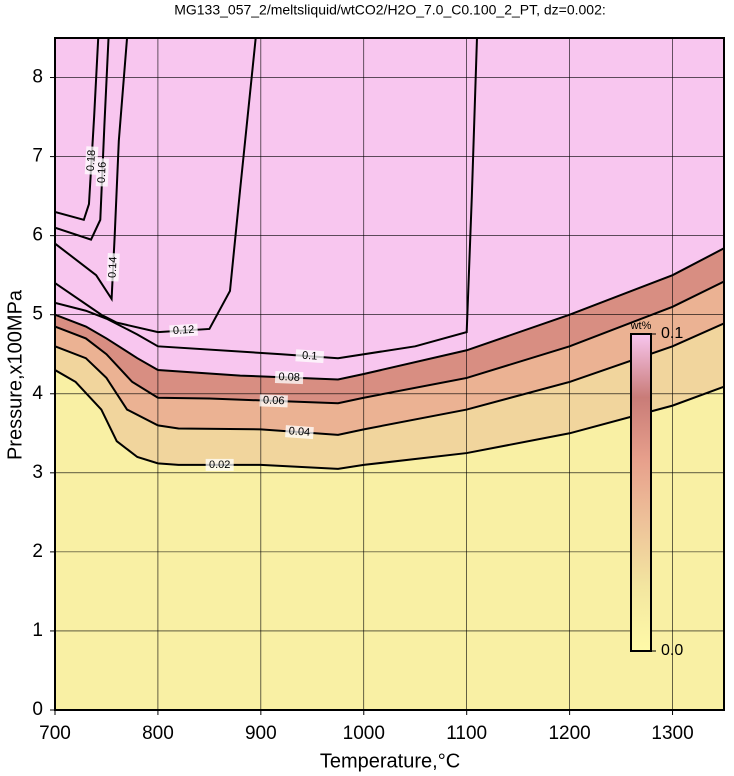 The width and height of the screenshot is (734, 776). I want to click on contour-label-group: 0.16, so click(102, 172).